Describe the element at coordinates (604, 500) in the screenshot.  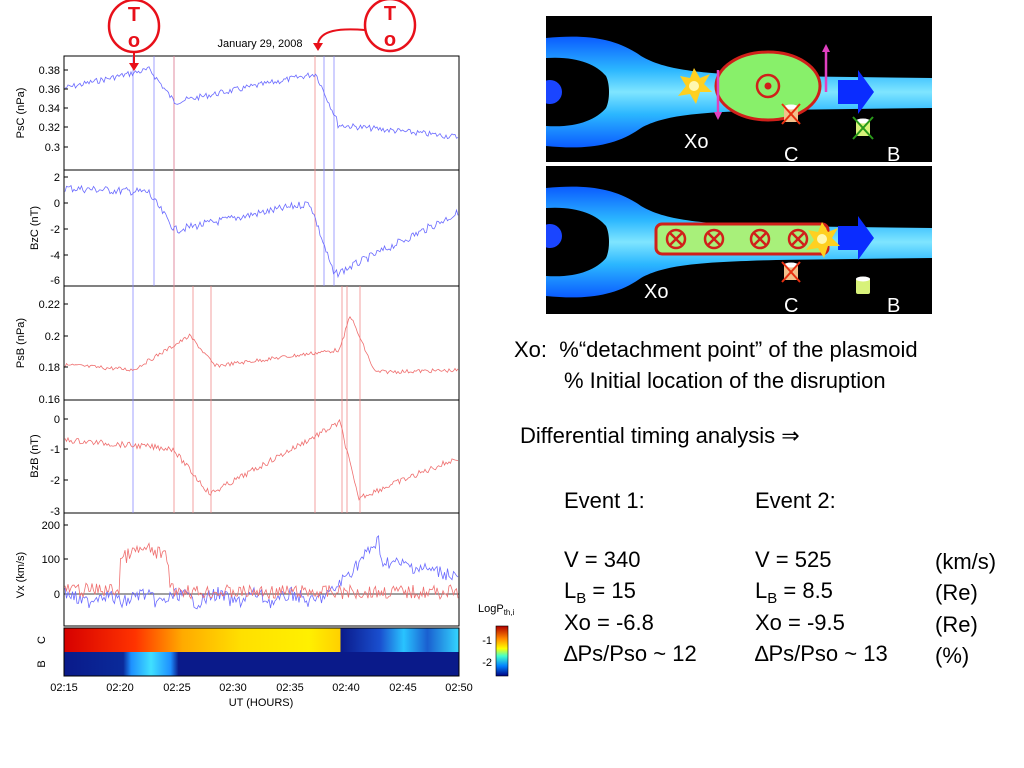
I see `event1-title: Event 1:` at that location.